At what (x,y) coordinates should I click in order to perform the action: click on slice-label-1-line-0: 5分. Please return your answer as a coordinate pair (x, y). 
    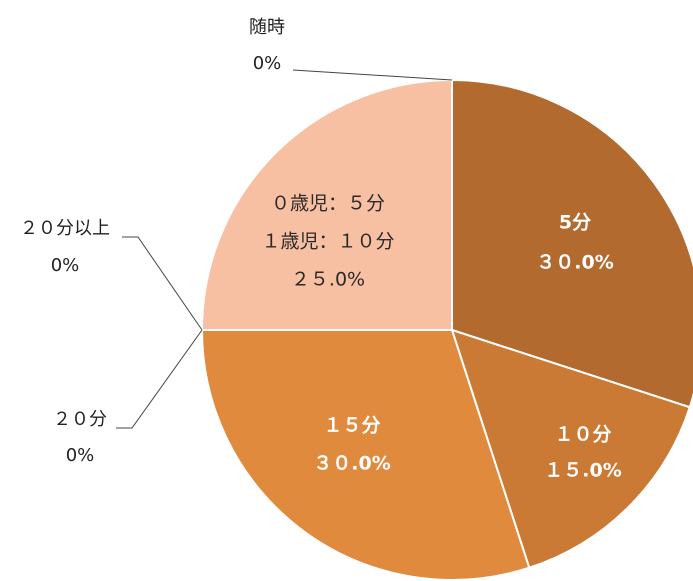
    Looking at the image, I should click on (575, 223).